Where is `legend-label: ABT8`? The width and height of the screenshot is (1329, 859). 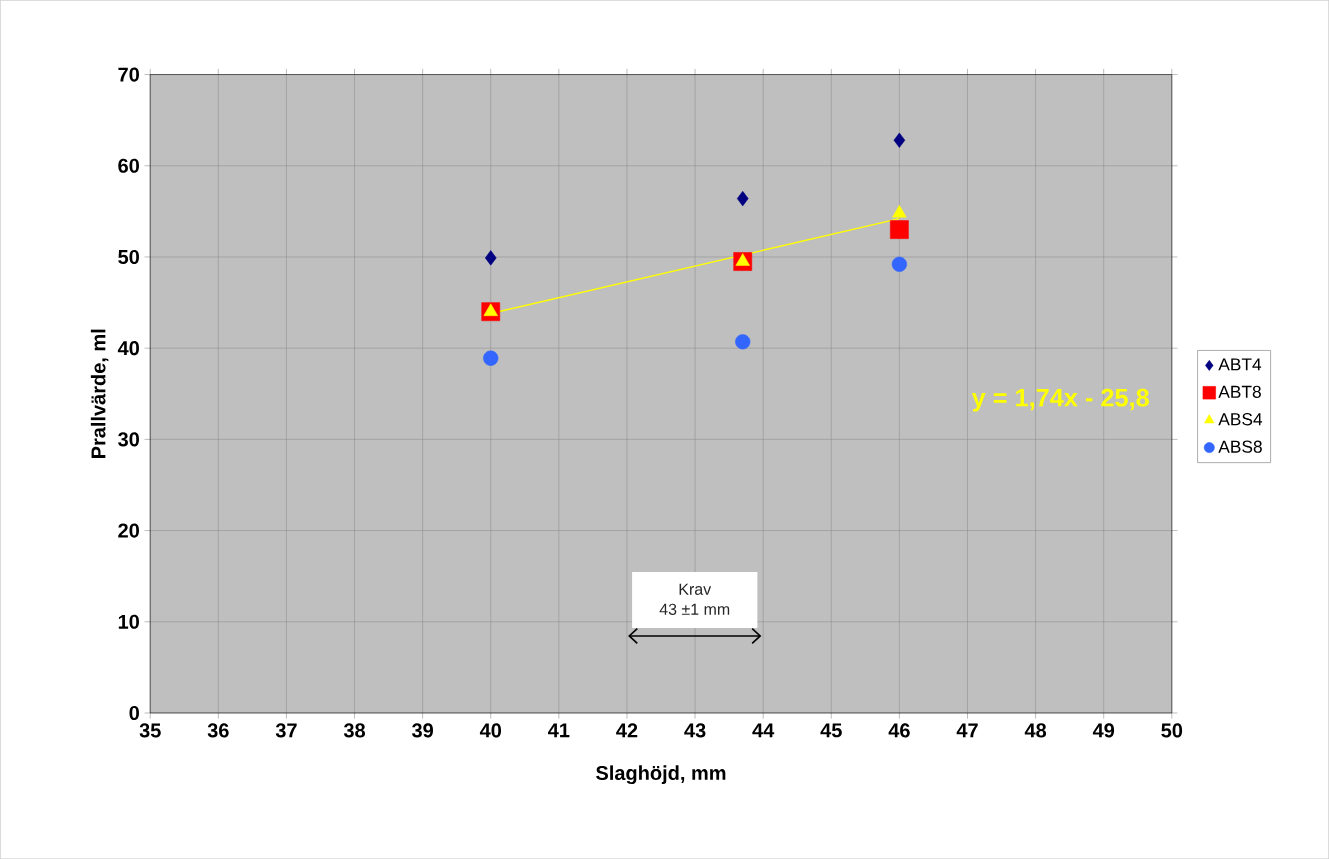 legend-label: ABT8 is located at coordinates (1239, 391).